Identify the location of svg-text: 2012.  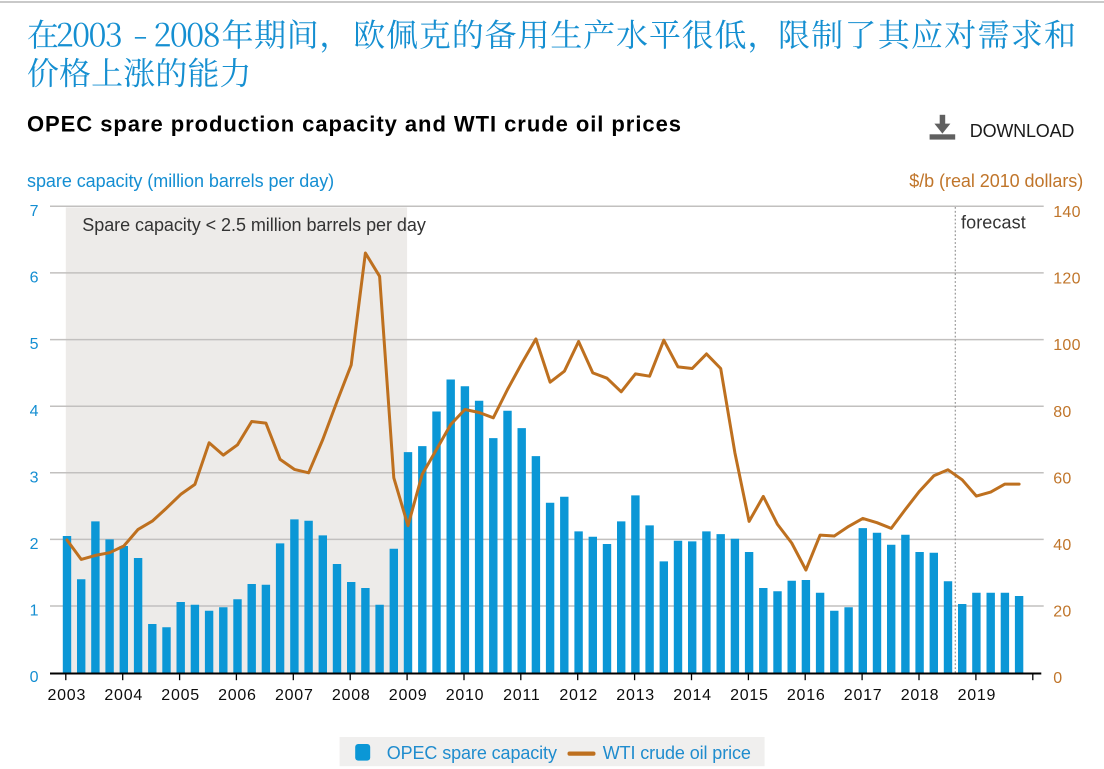
(578, 695).